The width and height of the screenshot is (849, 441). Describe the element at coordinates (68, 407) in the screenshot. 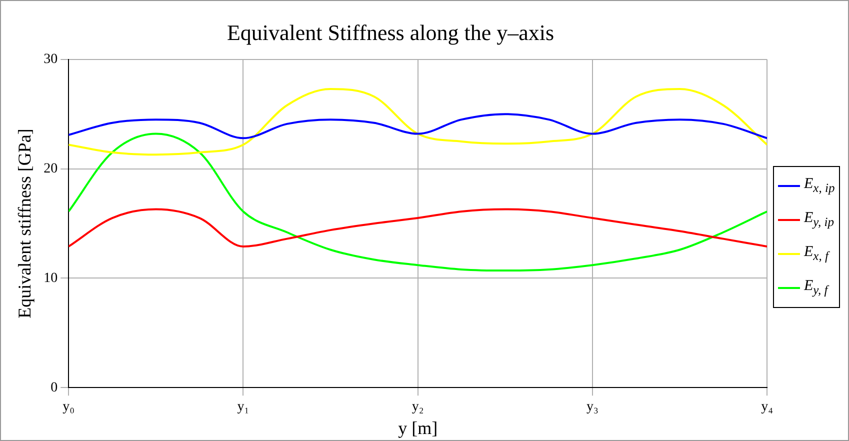

I see `x-tick-label: y₀` at that location.